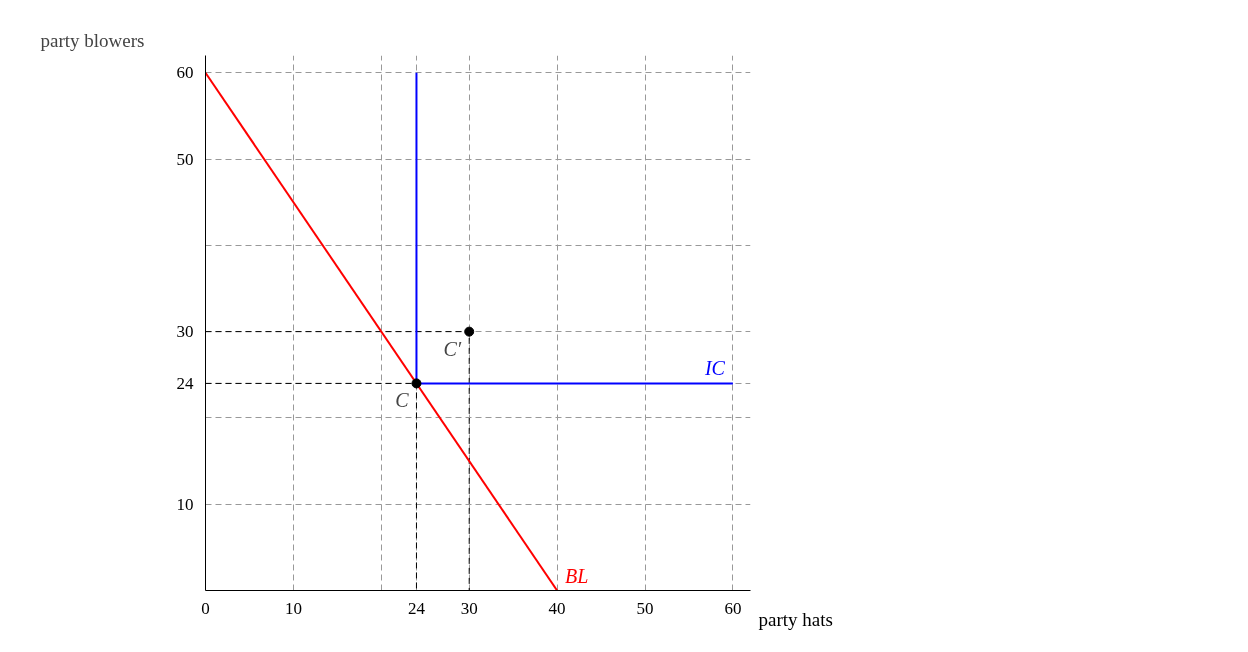  Describe the element at coordinates (452, 348) in the screenshot. I see `annotation: C′` at that location.